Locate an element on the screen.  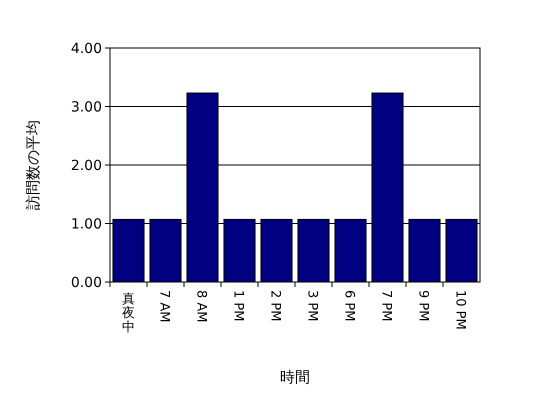
x-tick-label: 7 PM is located at coordinates (386, 306).